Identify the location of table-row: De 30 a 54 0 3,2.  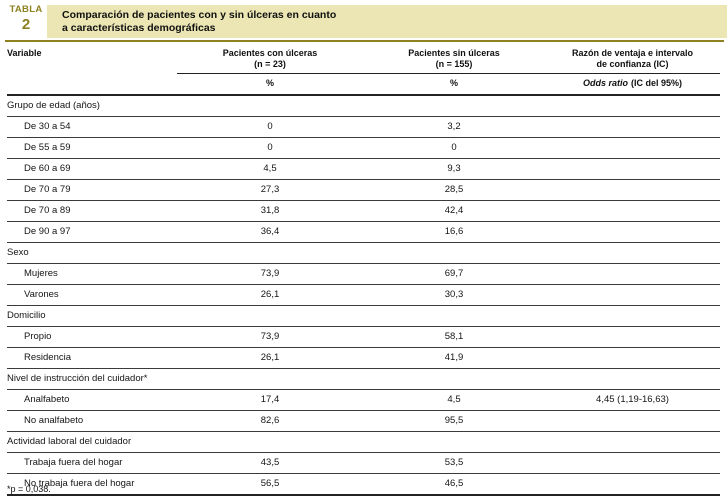
(363, 127).